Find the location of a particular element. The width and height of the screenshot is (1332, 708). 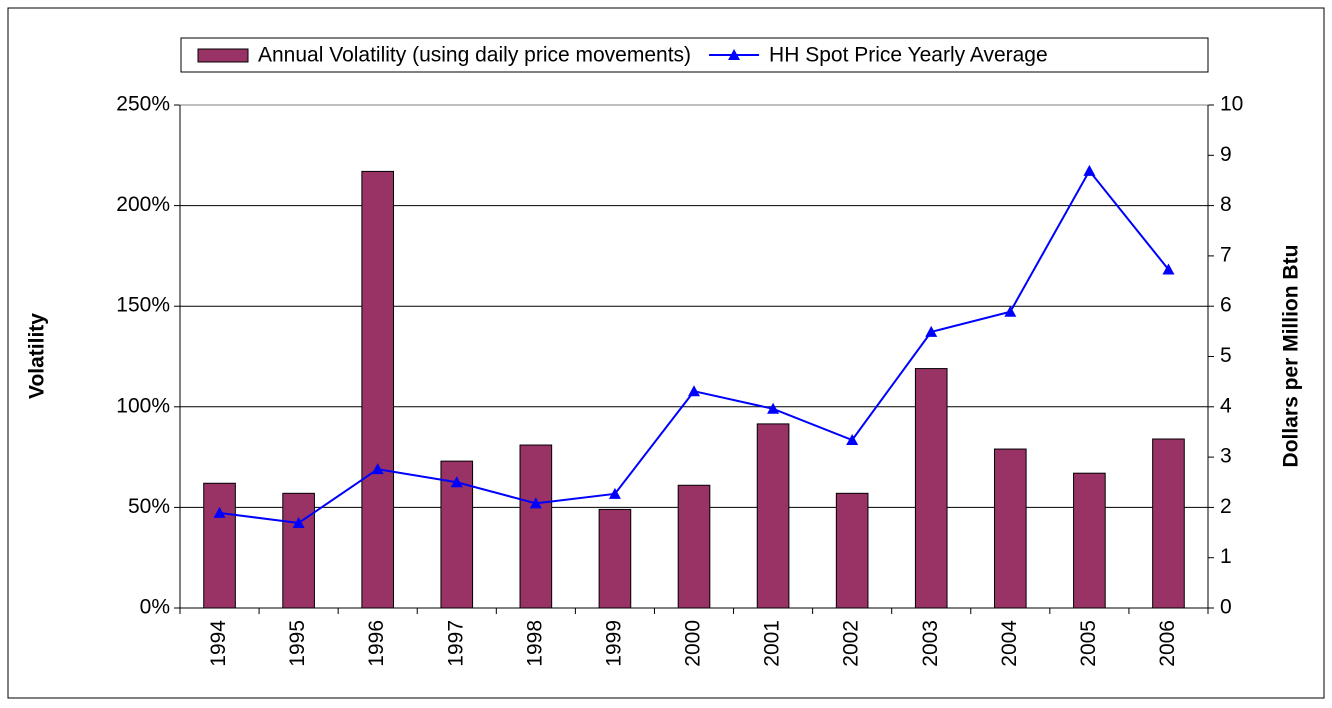

y2-tick-label: 7 is located at coordinates (1226, 254).